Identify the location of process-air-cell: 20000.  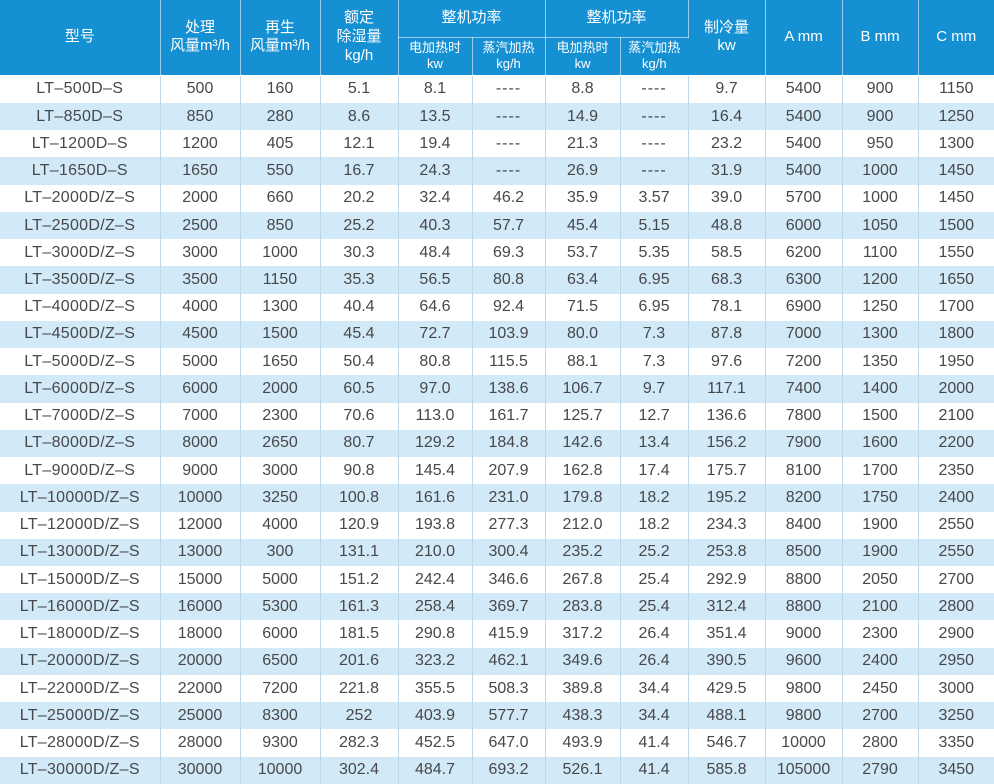
(200, 661).